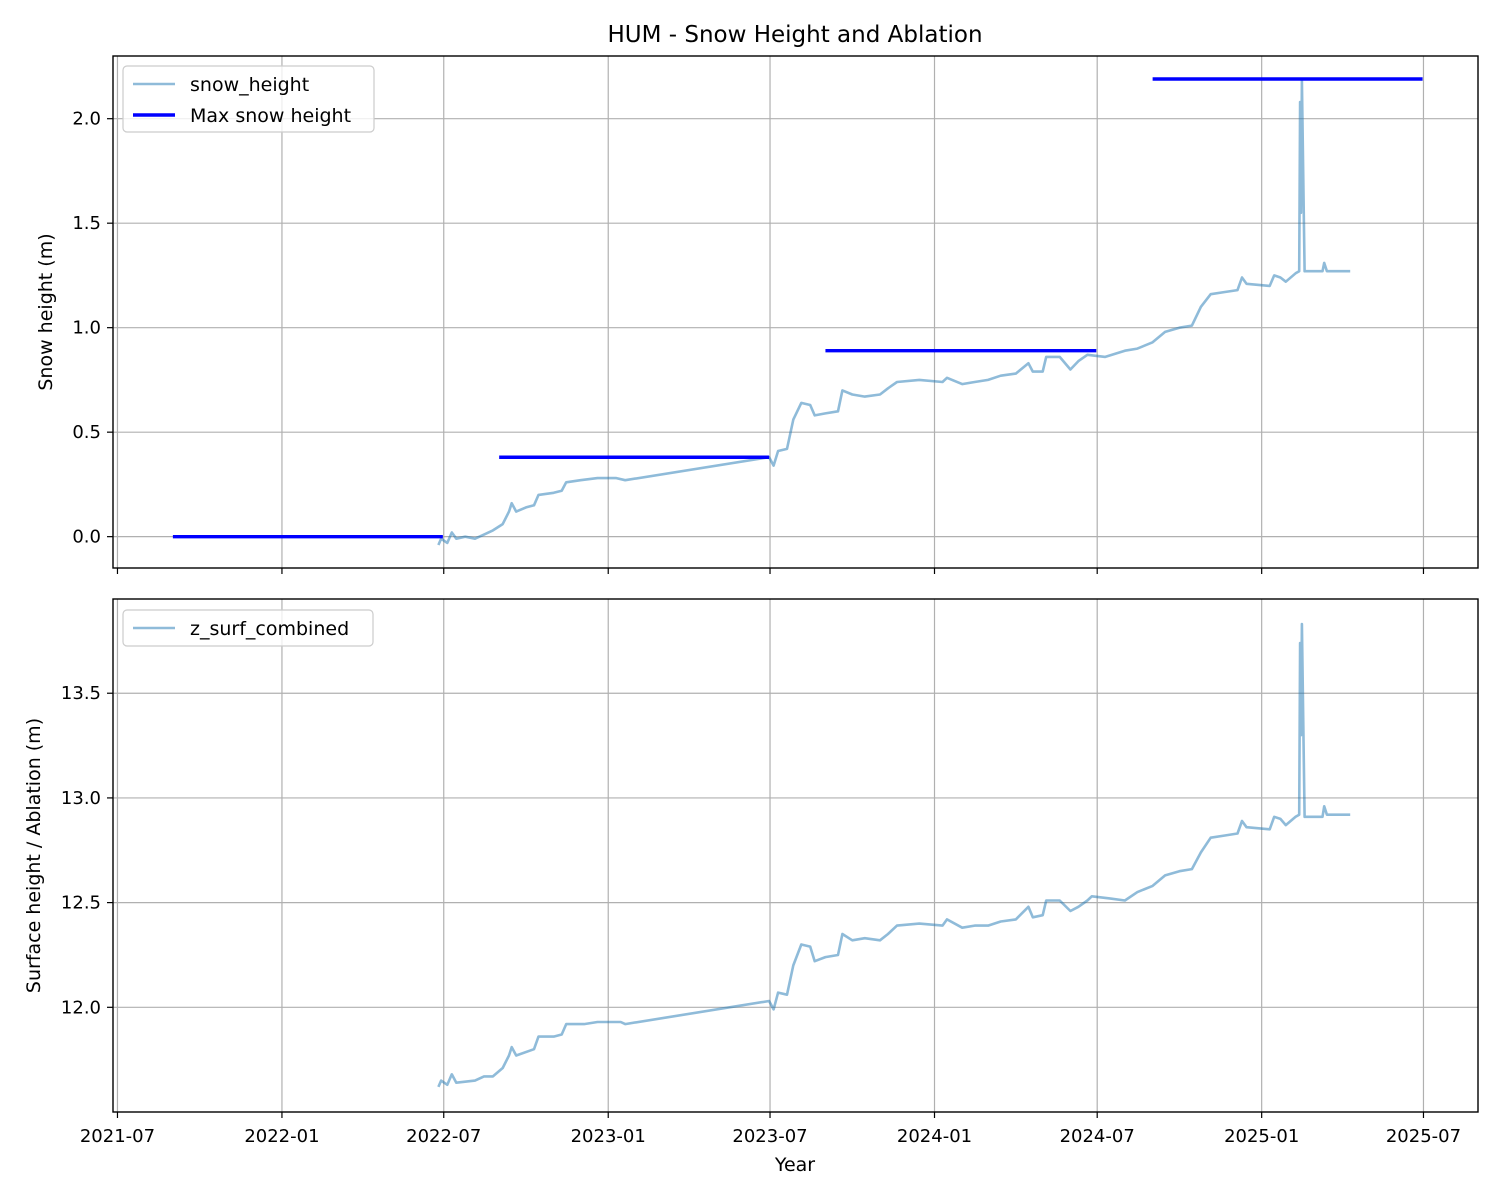 The width and height of the screenshot is (1500, 1200). I want to click on y-axis-label: Surface height / Ablation (m), so click(34, 855).